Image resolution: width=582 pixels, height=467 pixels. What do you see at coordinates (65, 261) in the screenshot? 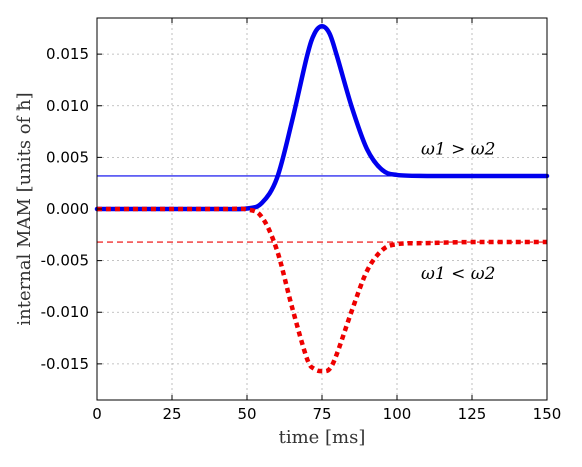
I see `y-tick-label: -0.005` at bounding box center [65, 261].